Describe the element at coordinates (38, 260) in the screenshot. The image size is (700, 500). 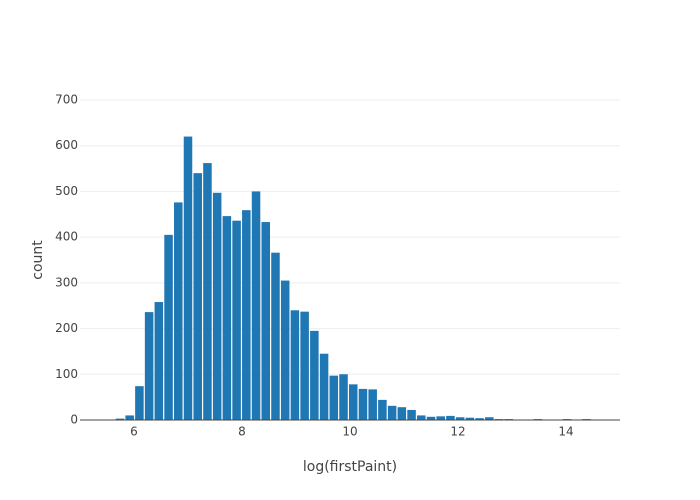
I see `y-axis-title: count` at that location.